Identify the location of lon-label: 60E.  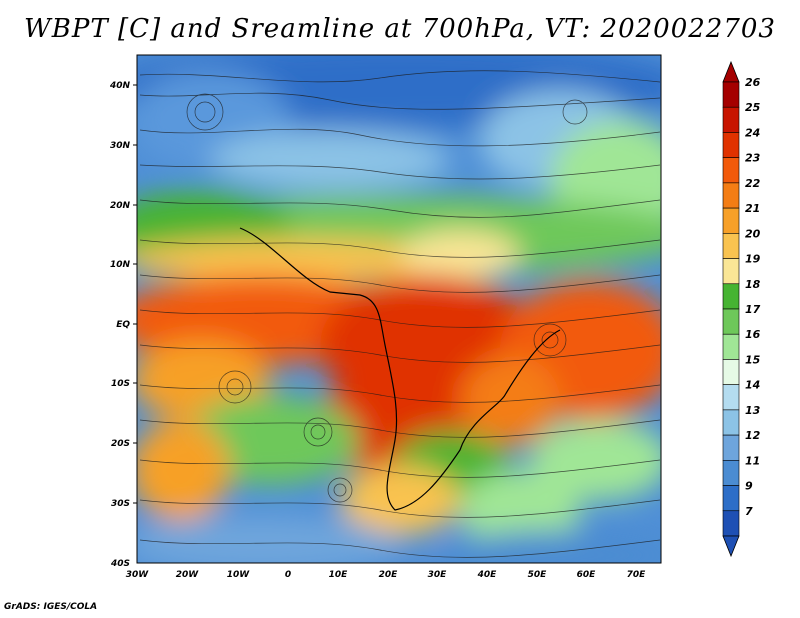
(587, 575).